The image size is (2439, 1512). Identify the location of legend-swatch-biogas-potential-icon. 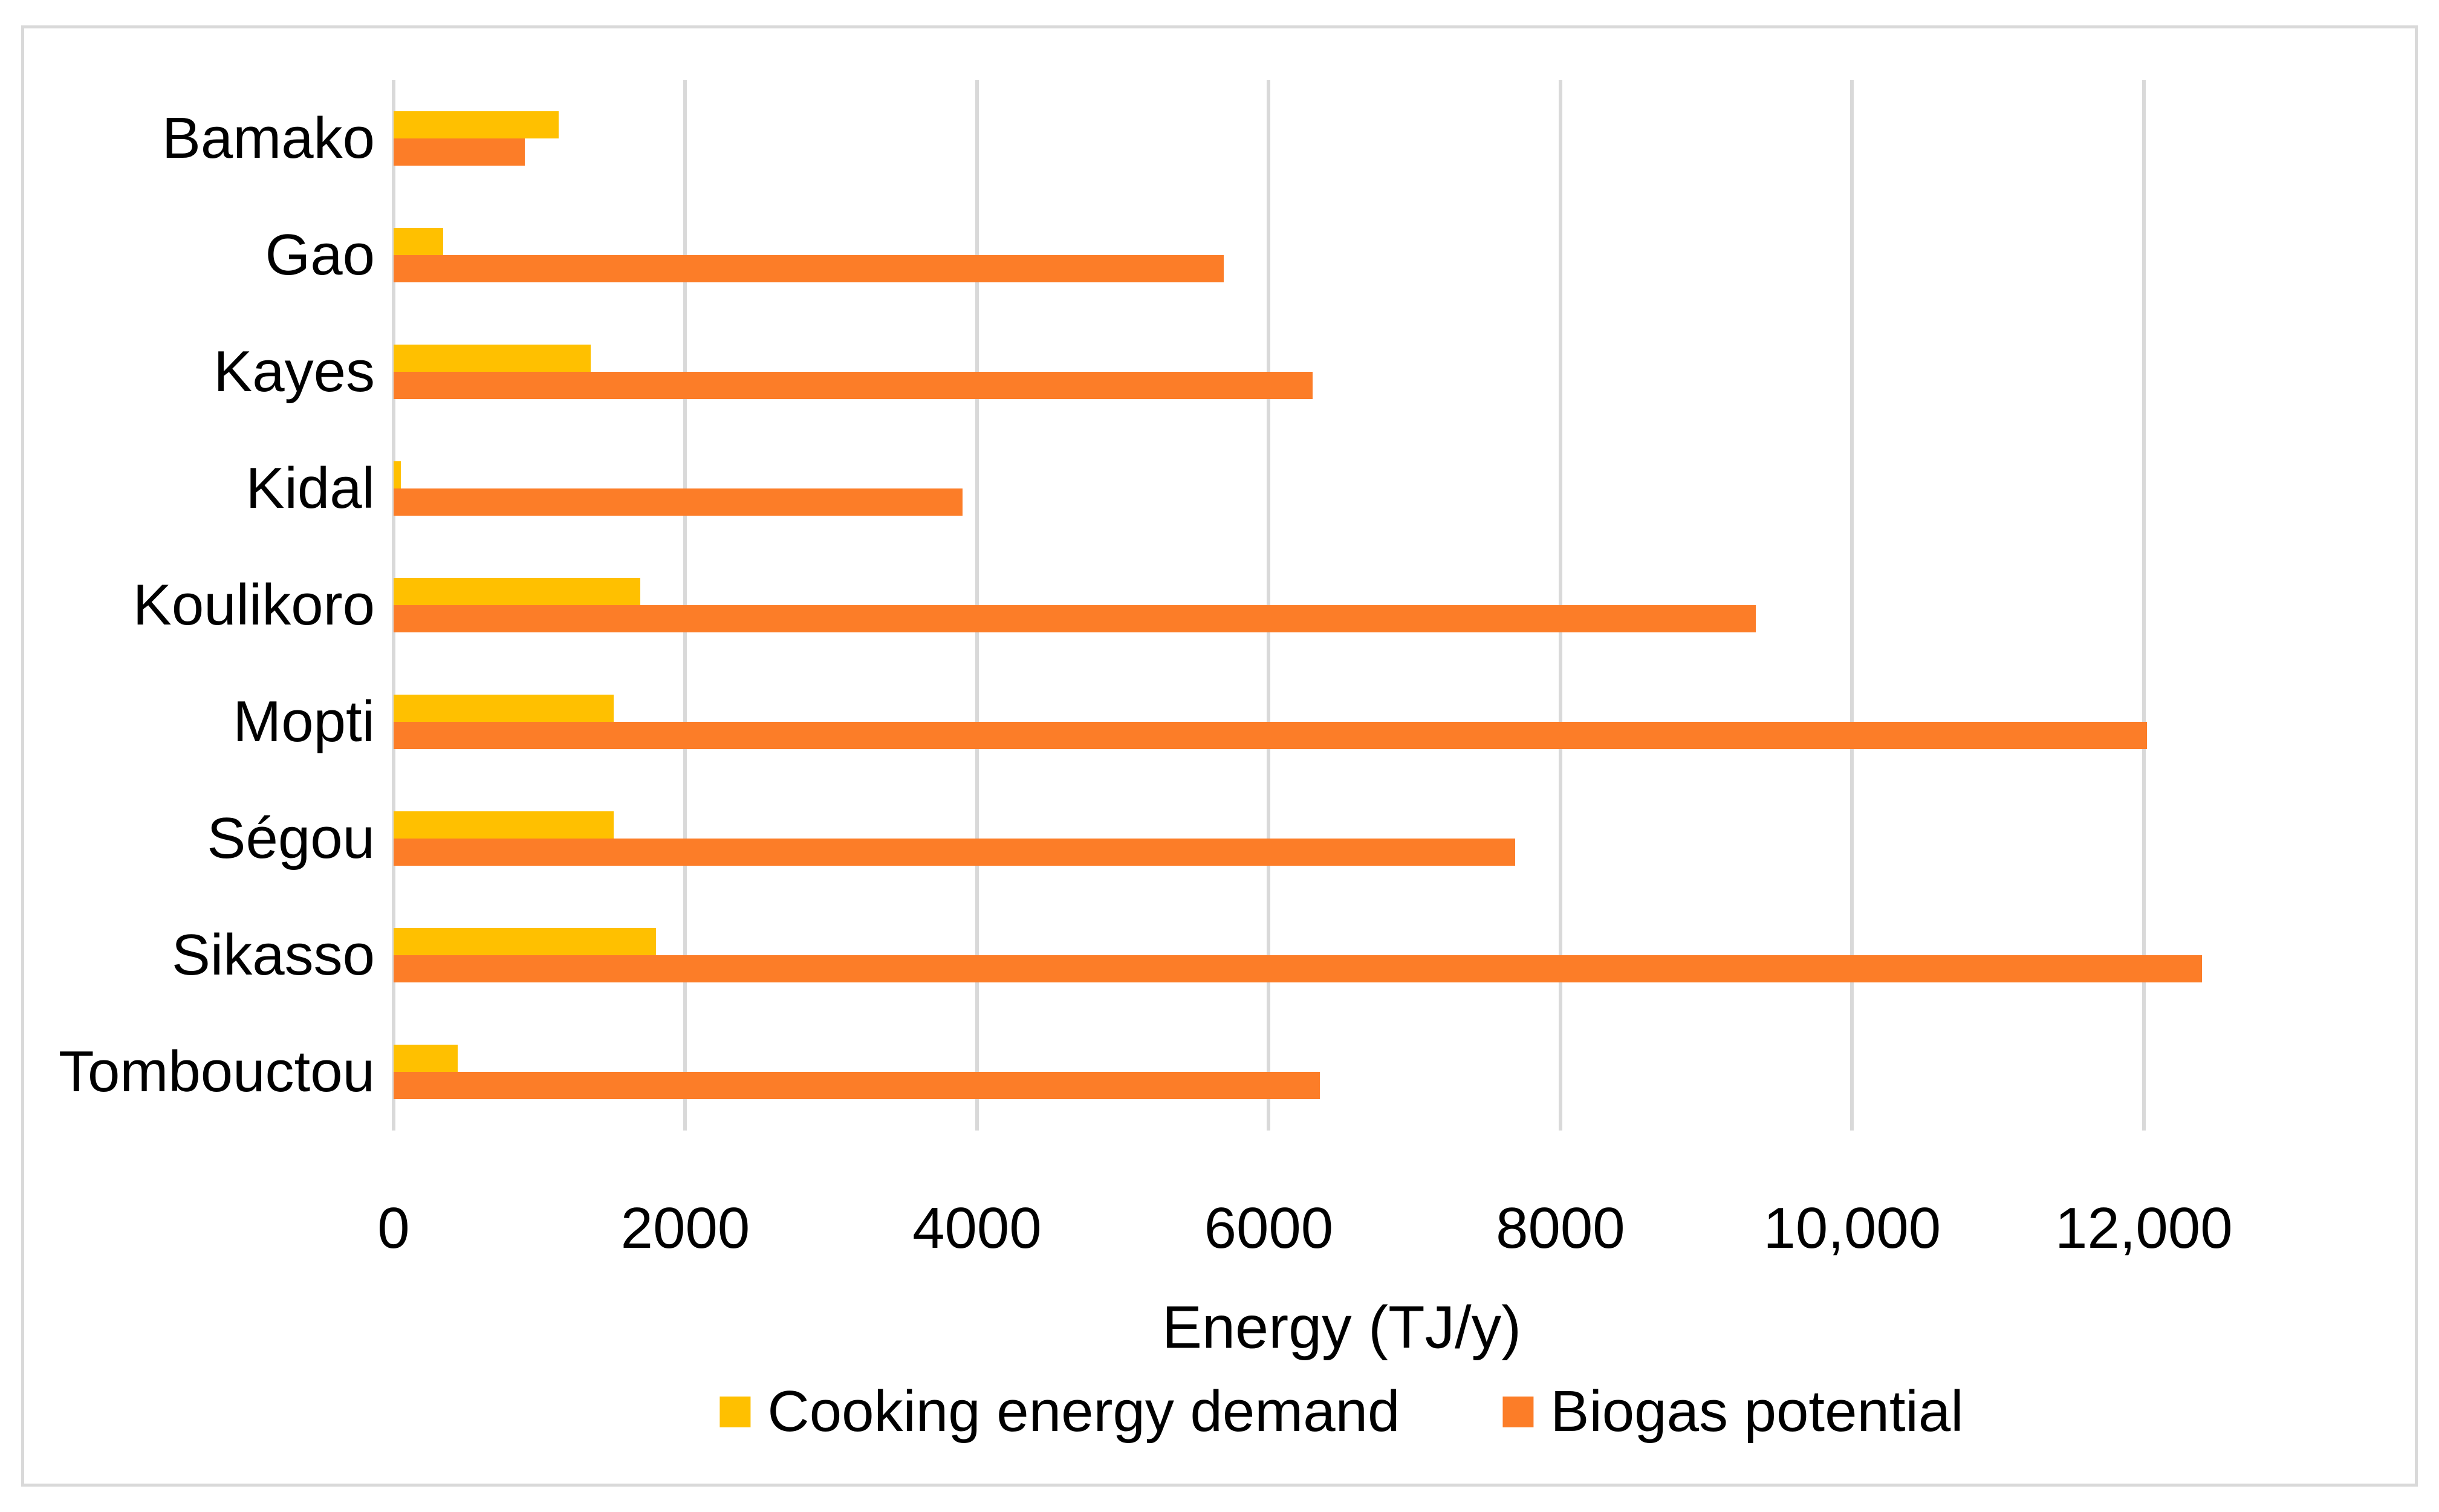
(1518, 1411).